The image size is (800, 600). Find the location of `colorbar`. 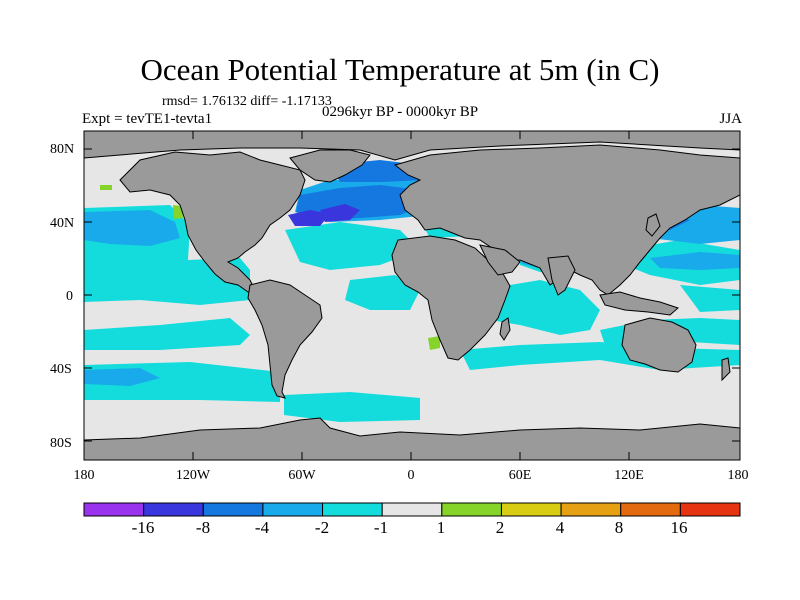

colorbar is located at coordinates (412, 509).